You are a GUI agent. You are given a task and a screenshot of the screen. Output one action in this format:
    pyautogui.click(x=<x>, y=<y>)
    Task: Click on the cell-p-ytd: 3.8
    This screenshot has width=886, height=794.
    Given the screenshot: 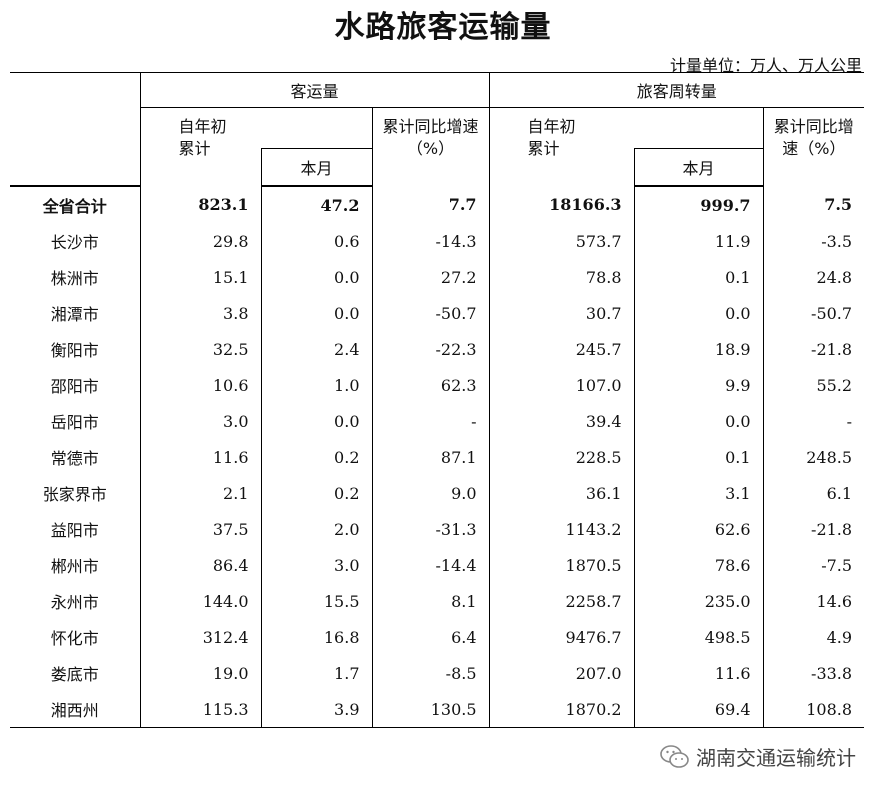 What is the action you would take?
    pyautogui.click(x=200, y=313)
    